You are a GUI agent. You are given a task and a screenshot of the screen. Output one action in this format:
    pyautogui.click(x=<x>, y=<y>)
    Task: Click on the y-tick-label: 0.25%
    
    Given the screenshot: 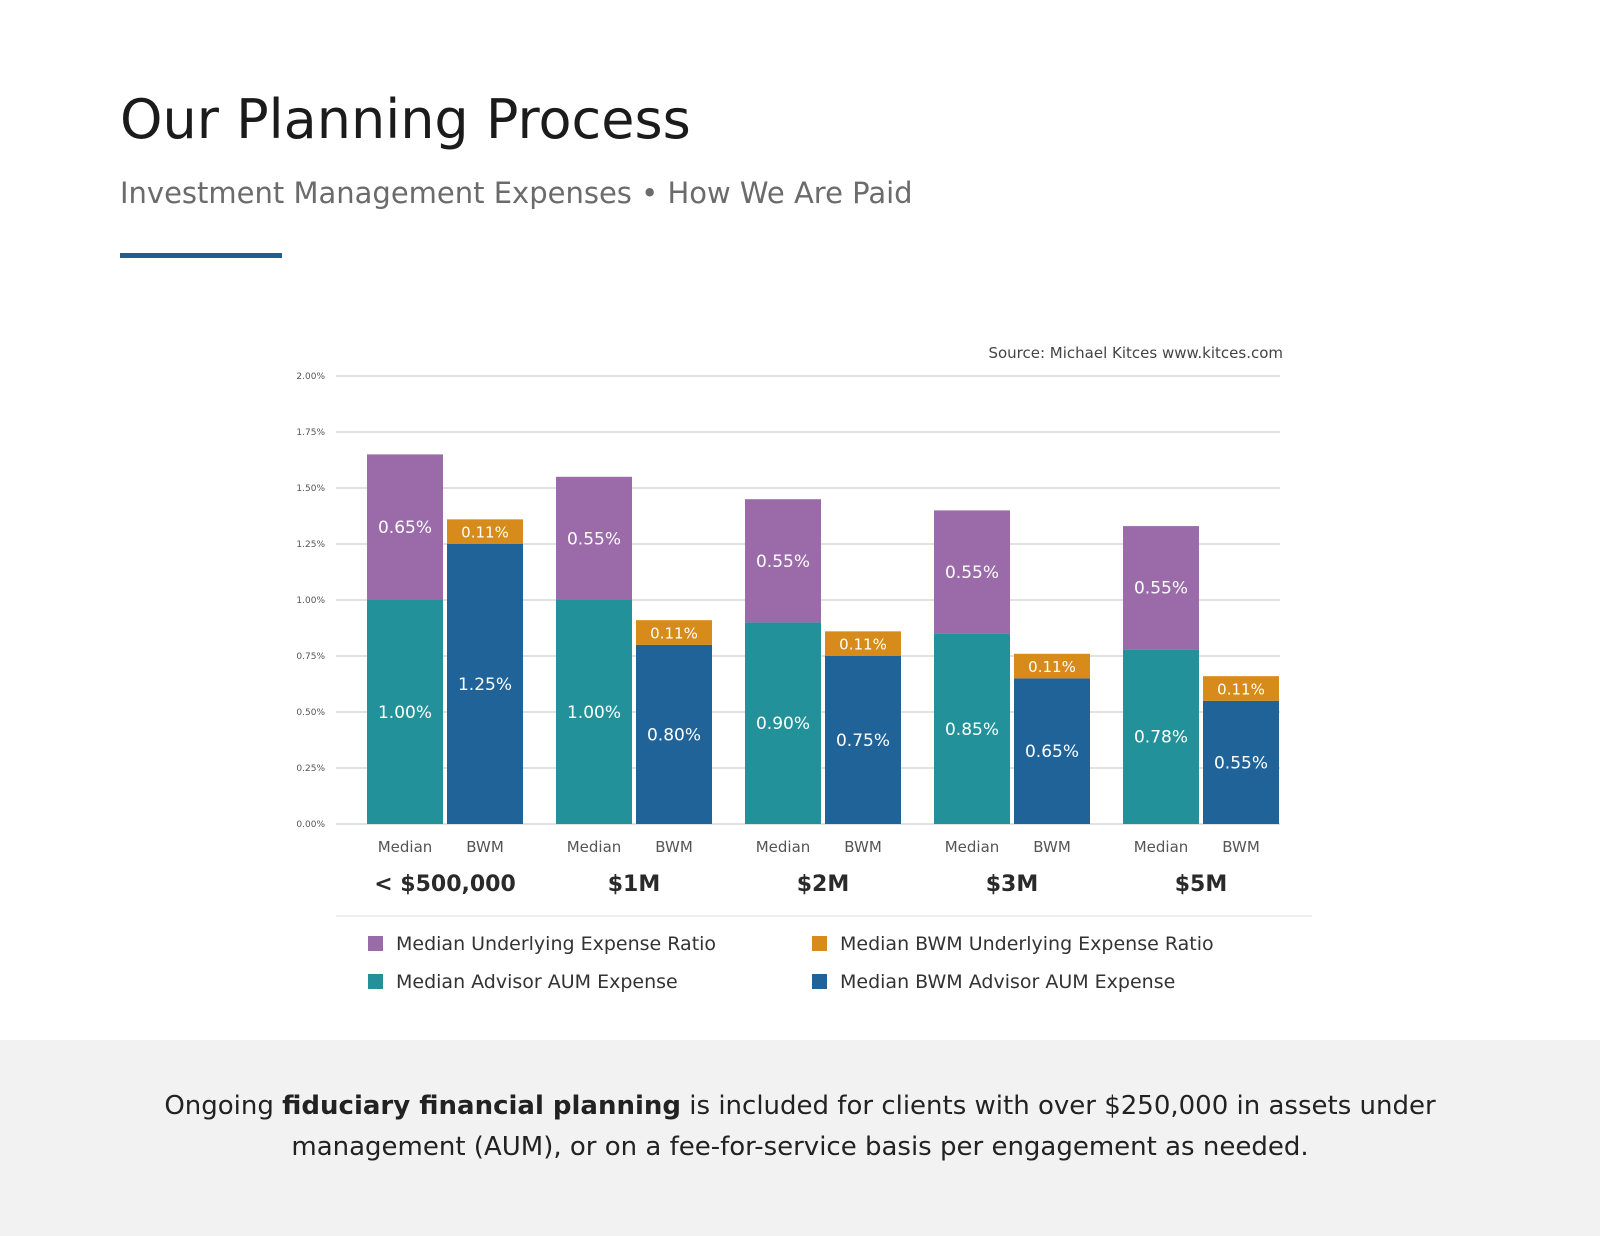 What is the action you would take?
    pyautogui.click(x=310, y=769)
    